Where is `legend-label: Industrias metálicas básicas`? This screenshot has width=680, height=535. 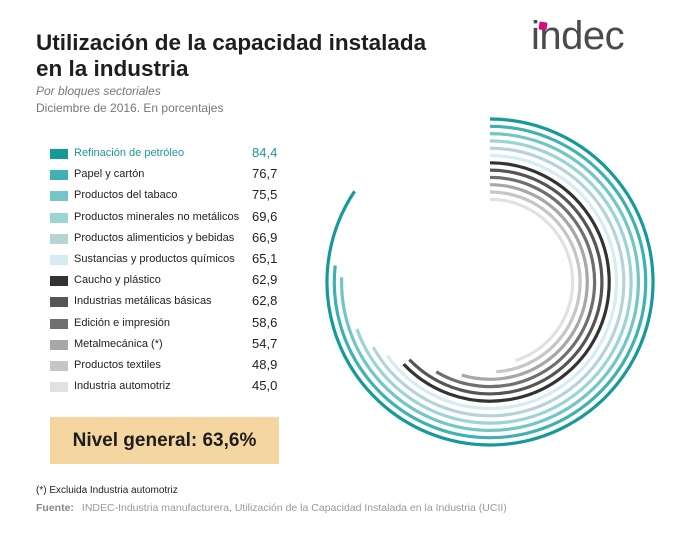 legend-label: Industrias metálicas básicas is located at coordinates (143, 301).